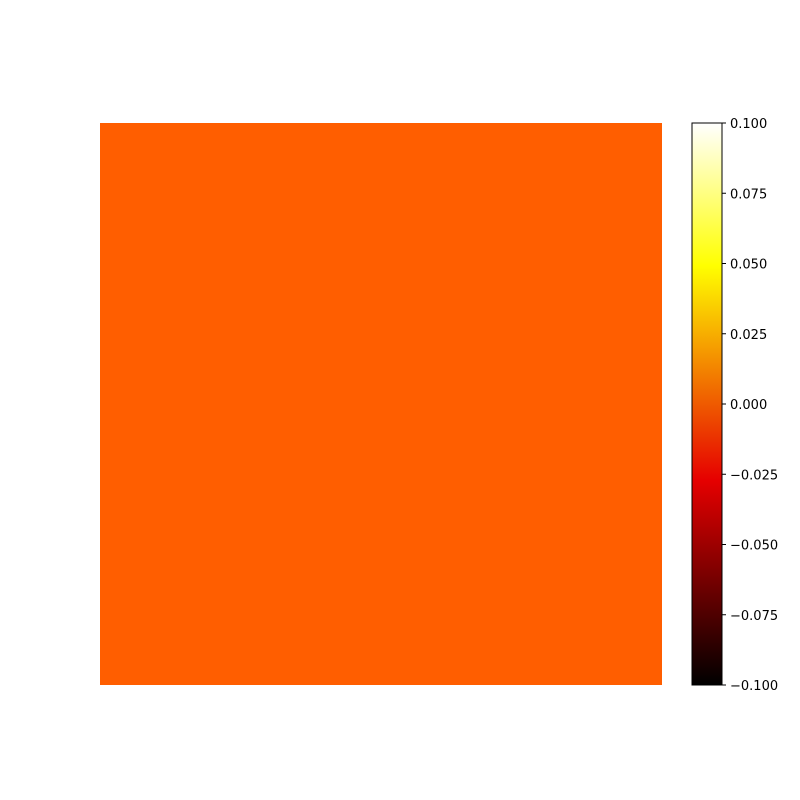  Describe the element at coordinates (748, 335) in the screenshot. I see `colorbar-tick-label: 0.025` at that location.